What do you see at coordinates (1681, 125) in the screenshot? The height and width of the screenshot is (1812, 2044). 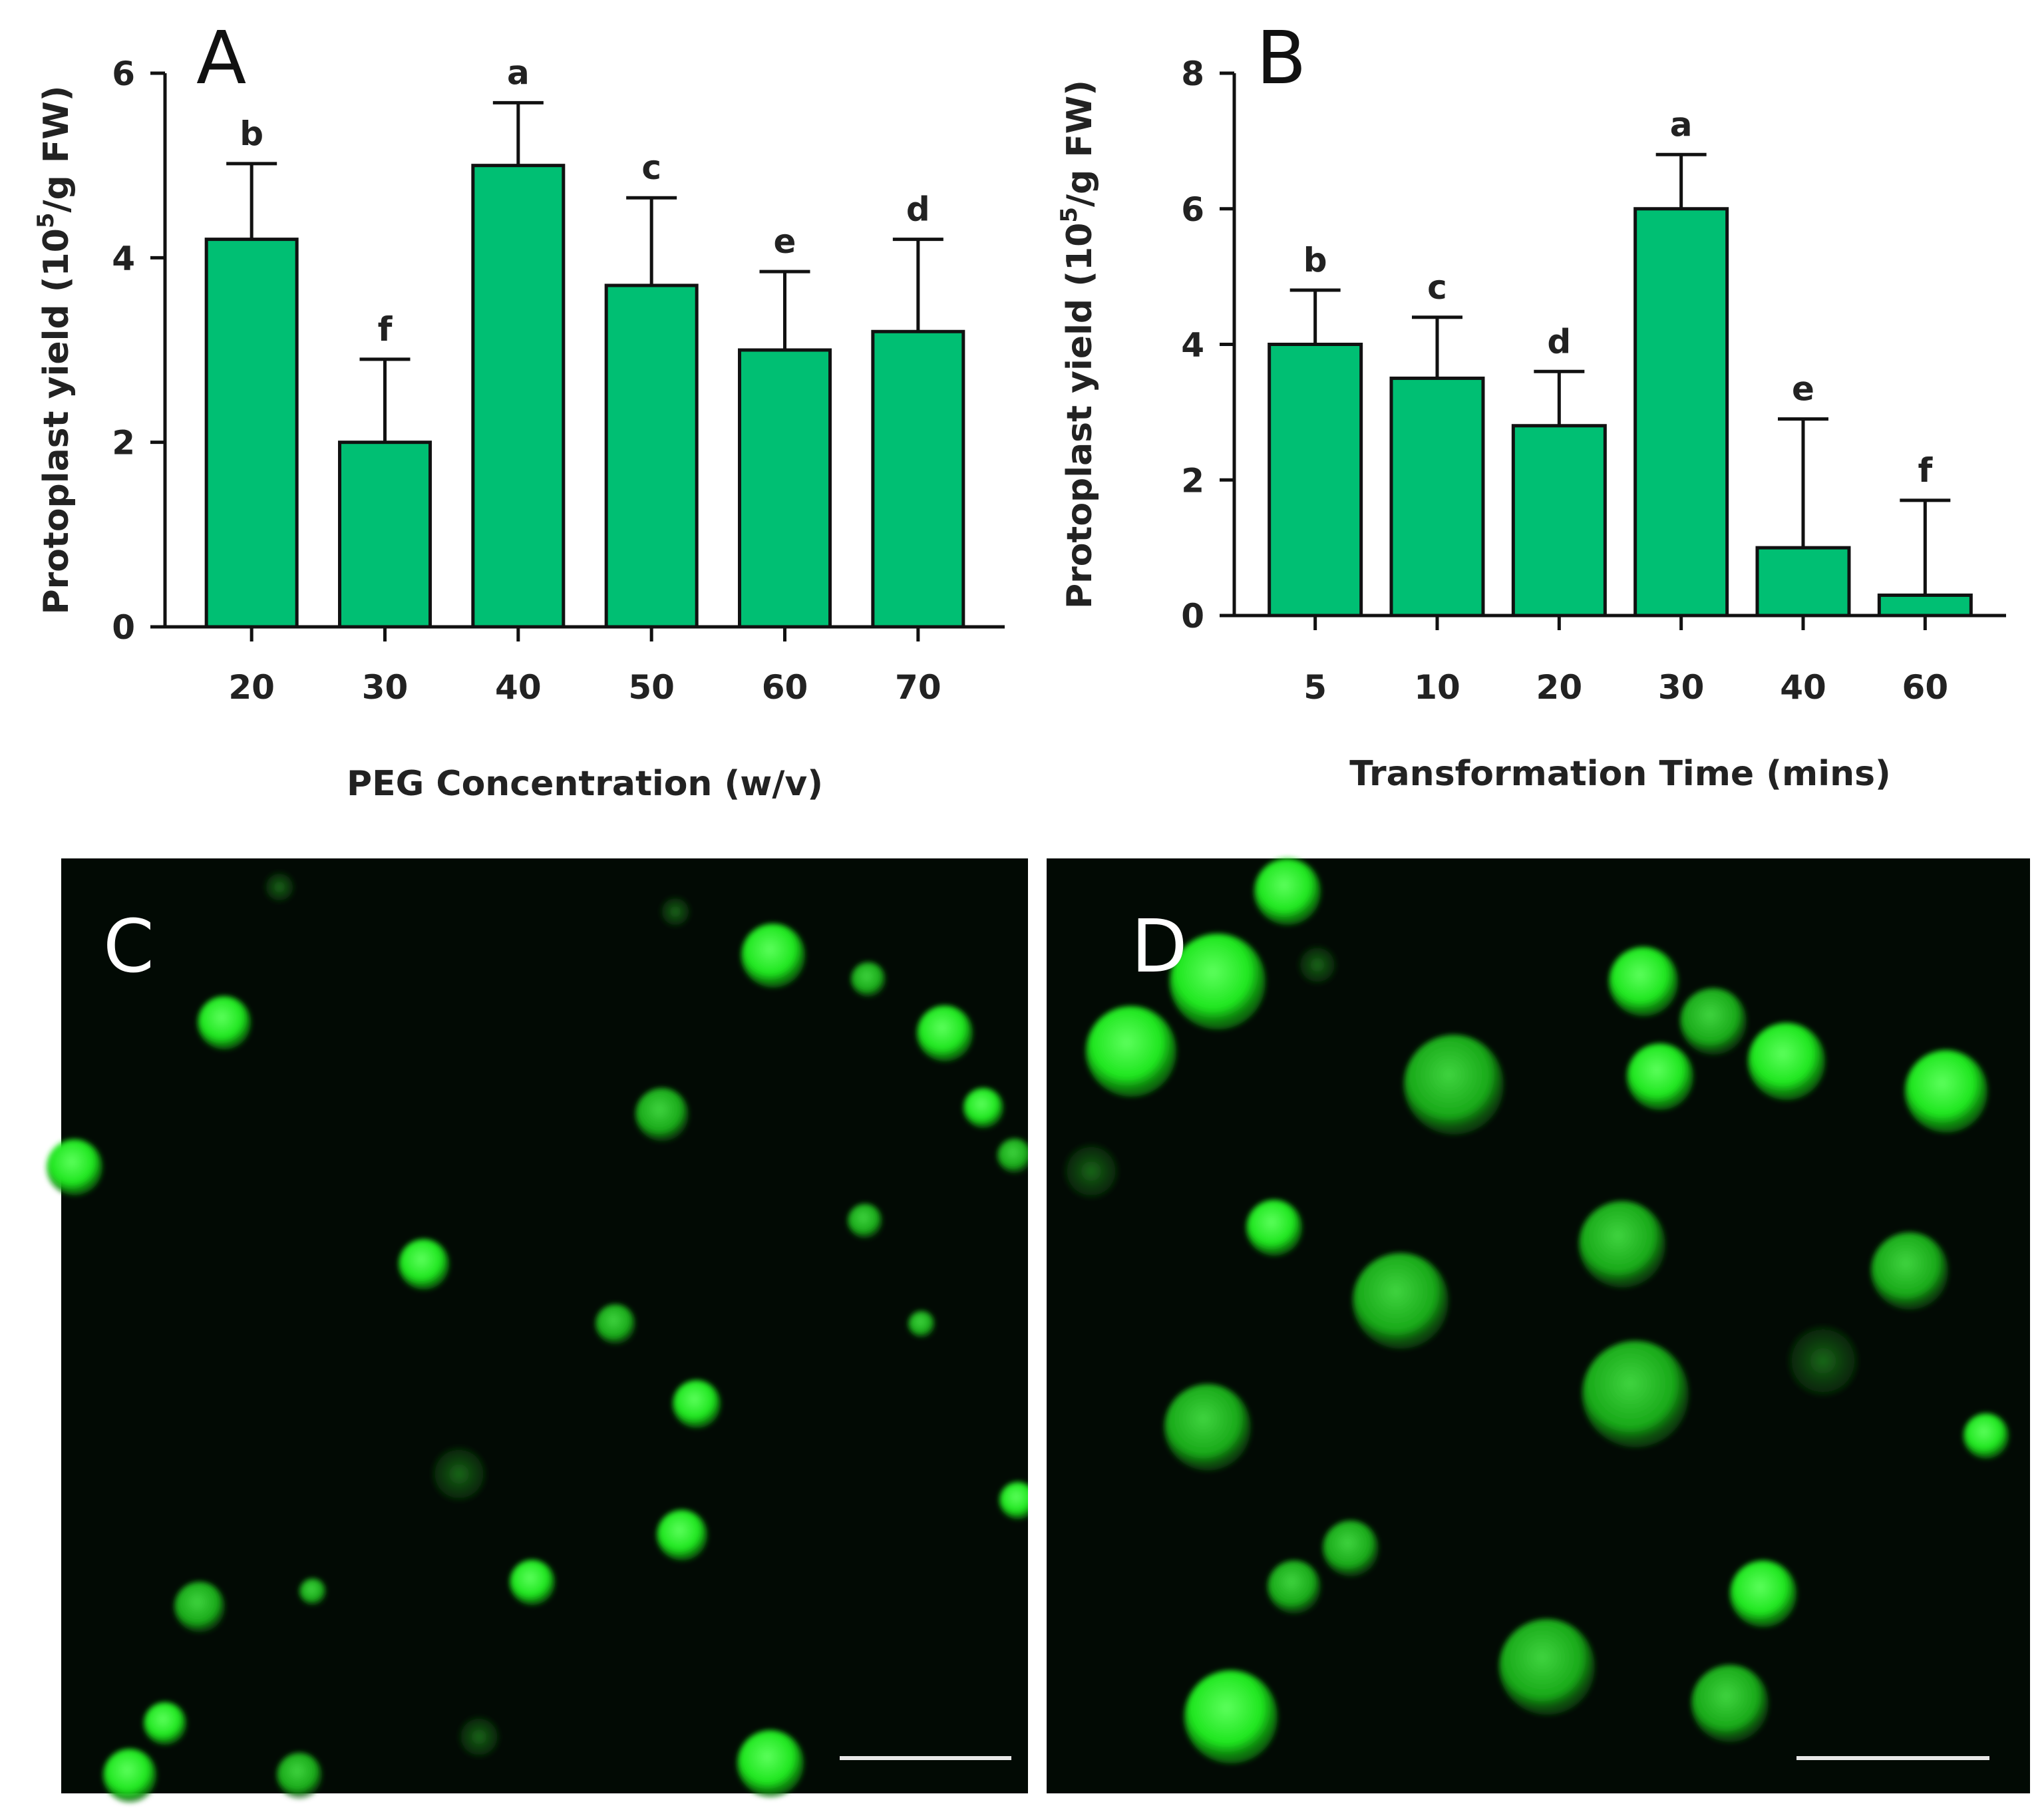 I see `significance-label-30: a` at bounding box center [1681, 125].